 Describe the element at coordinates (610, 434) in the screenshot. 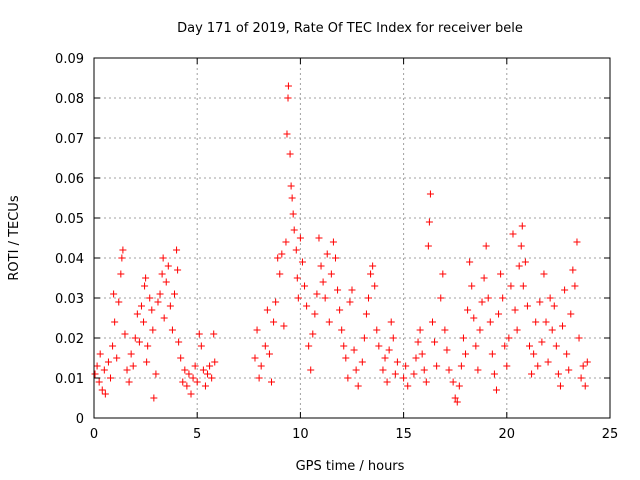

I see `x-tick-label: 25` at that location.